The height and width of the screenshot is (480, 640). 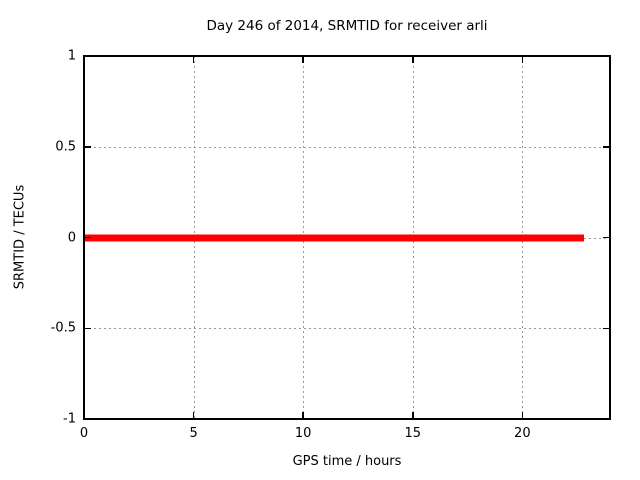 What do you see at coordinates (63, 328) in the screenshot?
I see `y-tick-label: -0.5` at bounding box center [63, 328].